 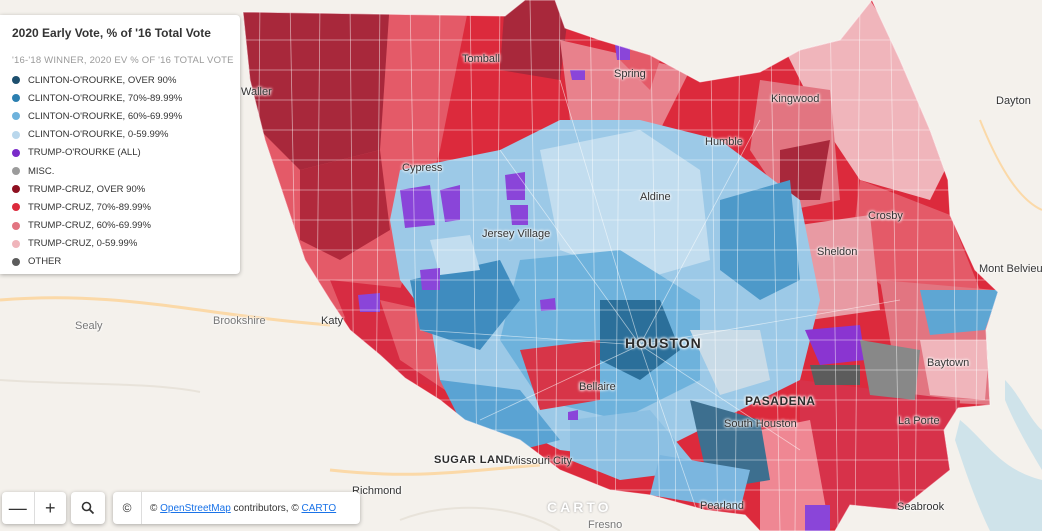 I want to click on place-label-richmond: Richmond, so click(x=377, y=491).